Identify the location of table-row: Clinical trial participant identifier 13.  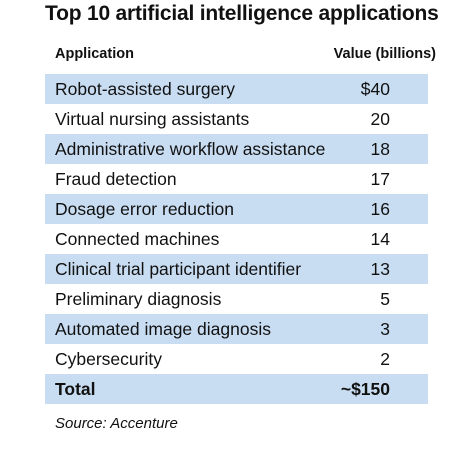
(236, 269).